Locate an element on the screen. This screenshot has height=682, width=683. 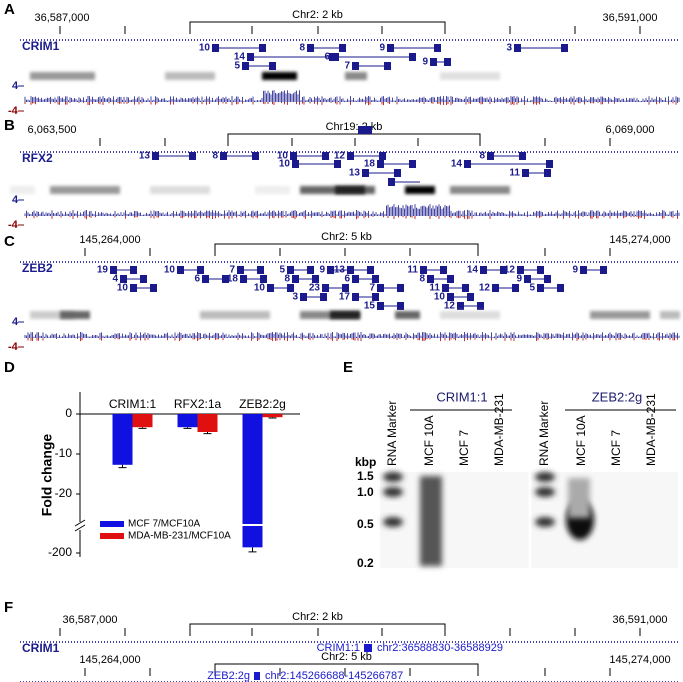
y-tick-label: -10 is located at coordinates (64, 453).